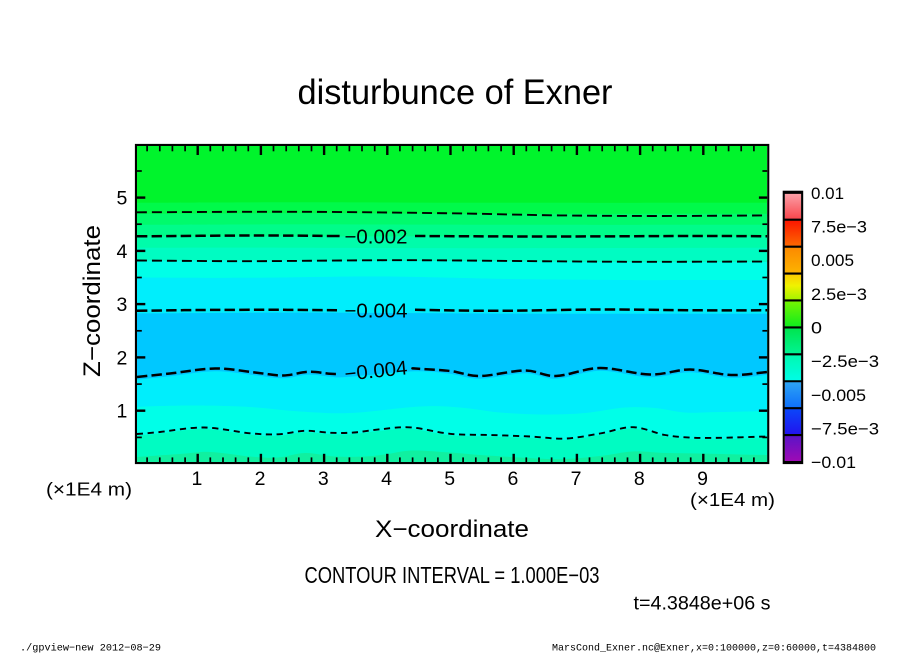 The image size is (904, 659). I want to click on svg-text: 0, so click(816, 328).